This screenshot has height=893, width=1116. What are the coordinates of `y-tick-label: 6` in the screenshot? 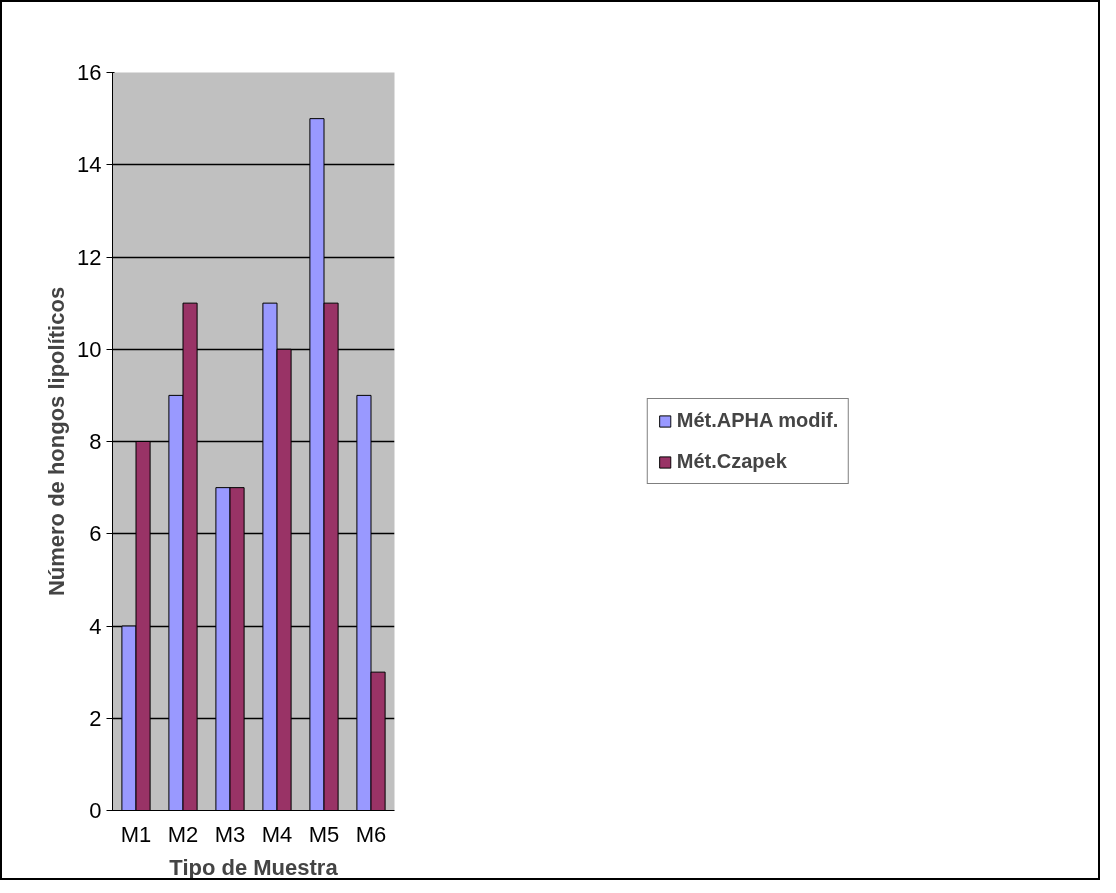 It's located at (95, 534).